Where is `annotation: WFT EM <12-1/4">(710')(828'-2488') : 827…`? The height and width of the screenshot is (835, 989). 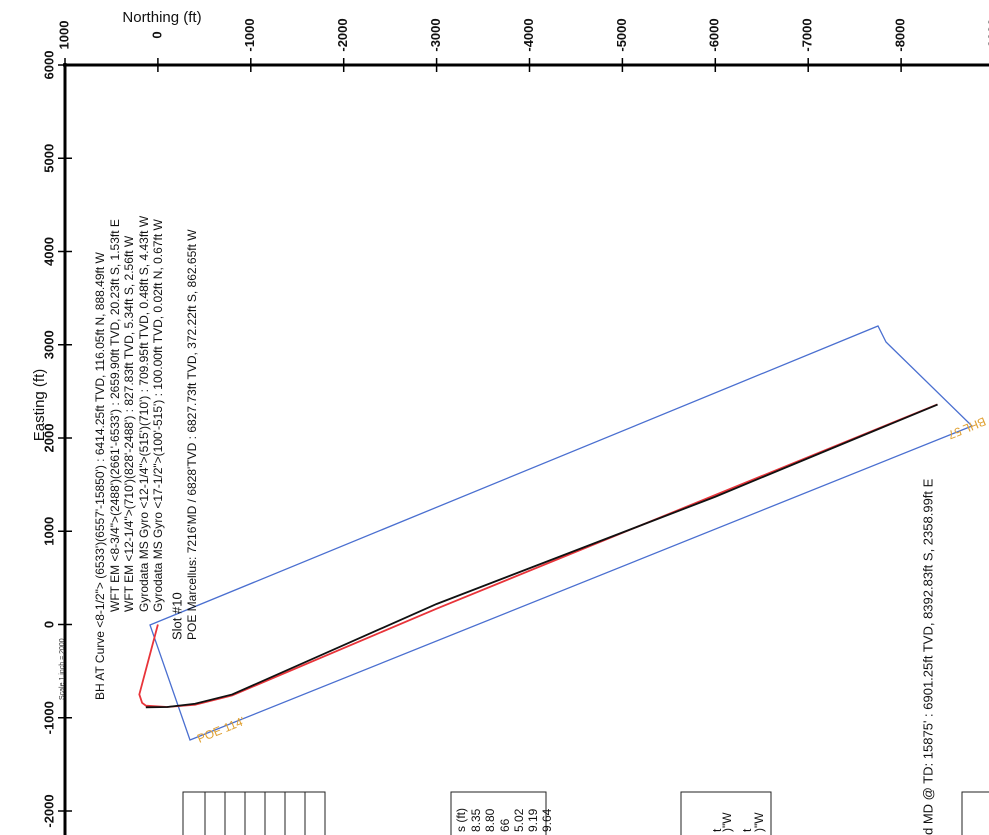 annotation: WFT EM <12-1/4">(710')(828'-2488') : 827… is located at coordinates (129, 423).